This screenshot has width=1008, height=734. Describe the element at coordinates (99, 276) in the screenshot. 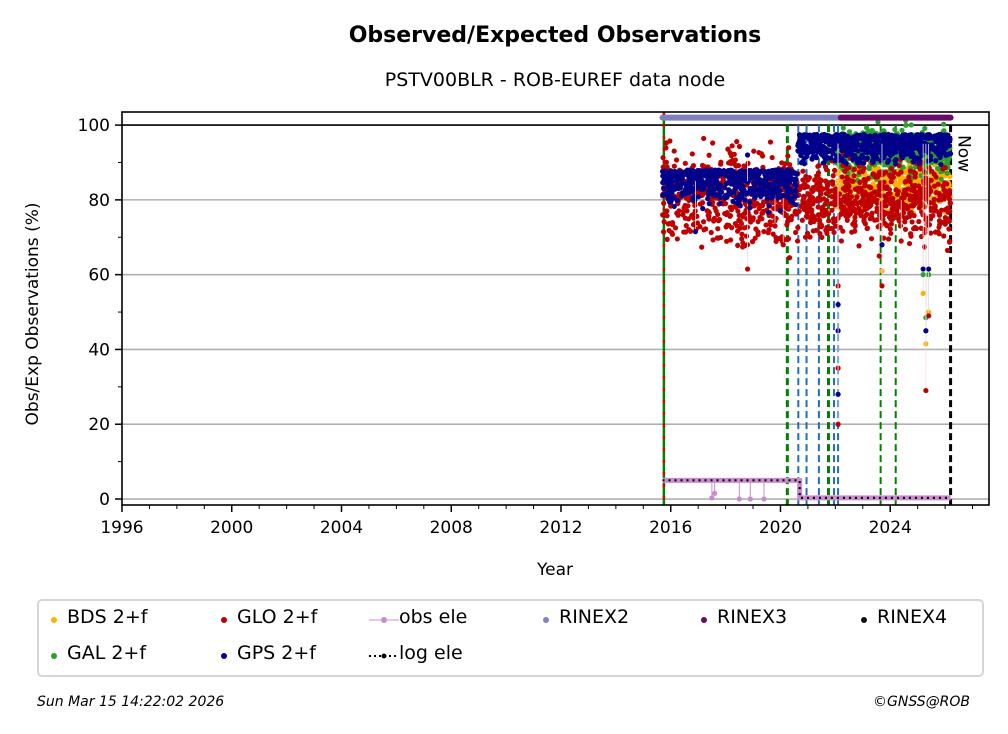

I see `y-tick-label: 60` at that location.